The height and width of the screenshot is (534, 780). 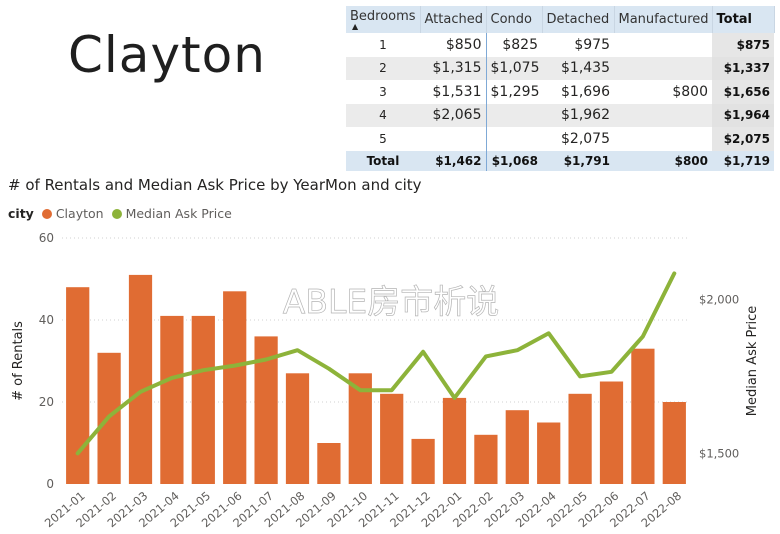 I want to click on x-tick-label: 2021-01, so click(x=65, y=510).